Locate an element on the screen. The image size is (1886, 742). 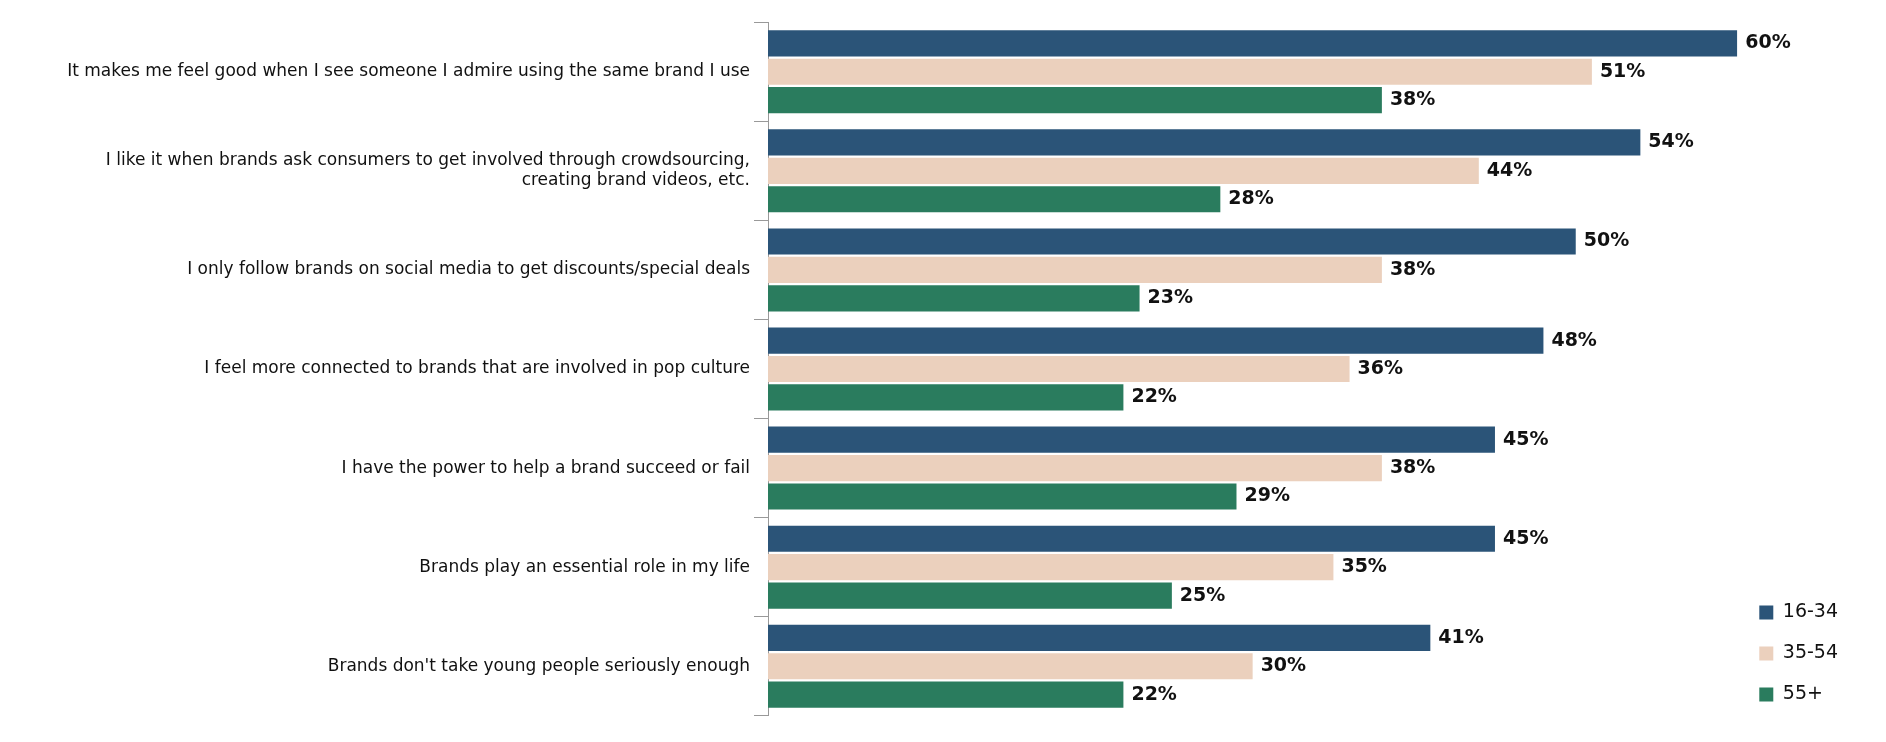
data-label: 23% is located at coordinates (1170, 296).